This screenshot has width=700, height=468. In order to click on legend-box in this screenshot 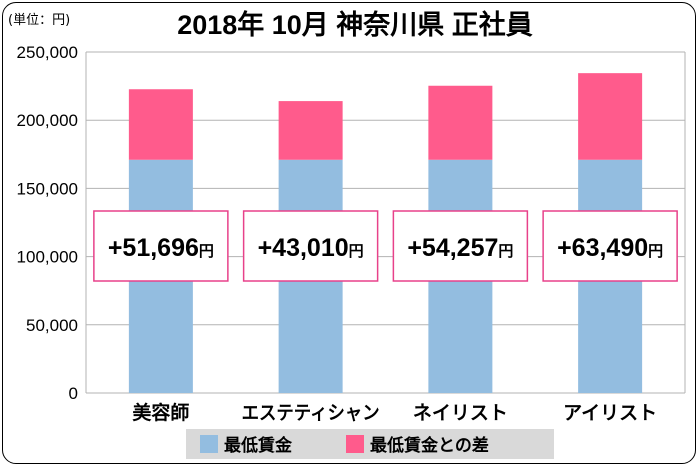, I will do `click(370, 444)`.